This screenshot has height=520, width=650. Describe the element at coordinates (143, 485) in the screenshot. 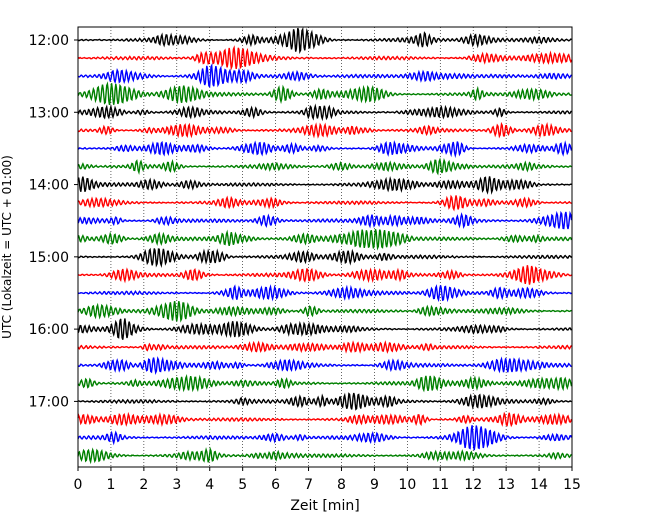

I see `x-tick-label: 2` at that location.